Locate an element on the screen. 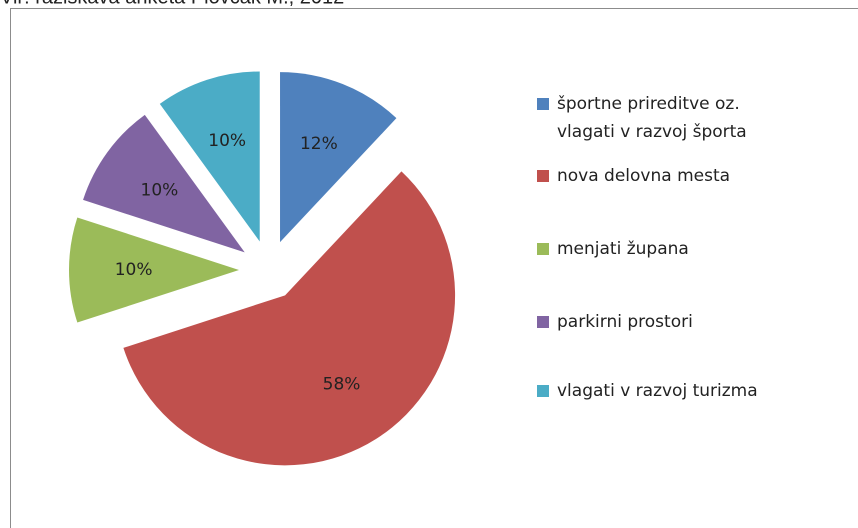  legend-label: menjati župana is located at coordinates (623, 249).